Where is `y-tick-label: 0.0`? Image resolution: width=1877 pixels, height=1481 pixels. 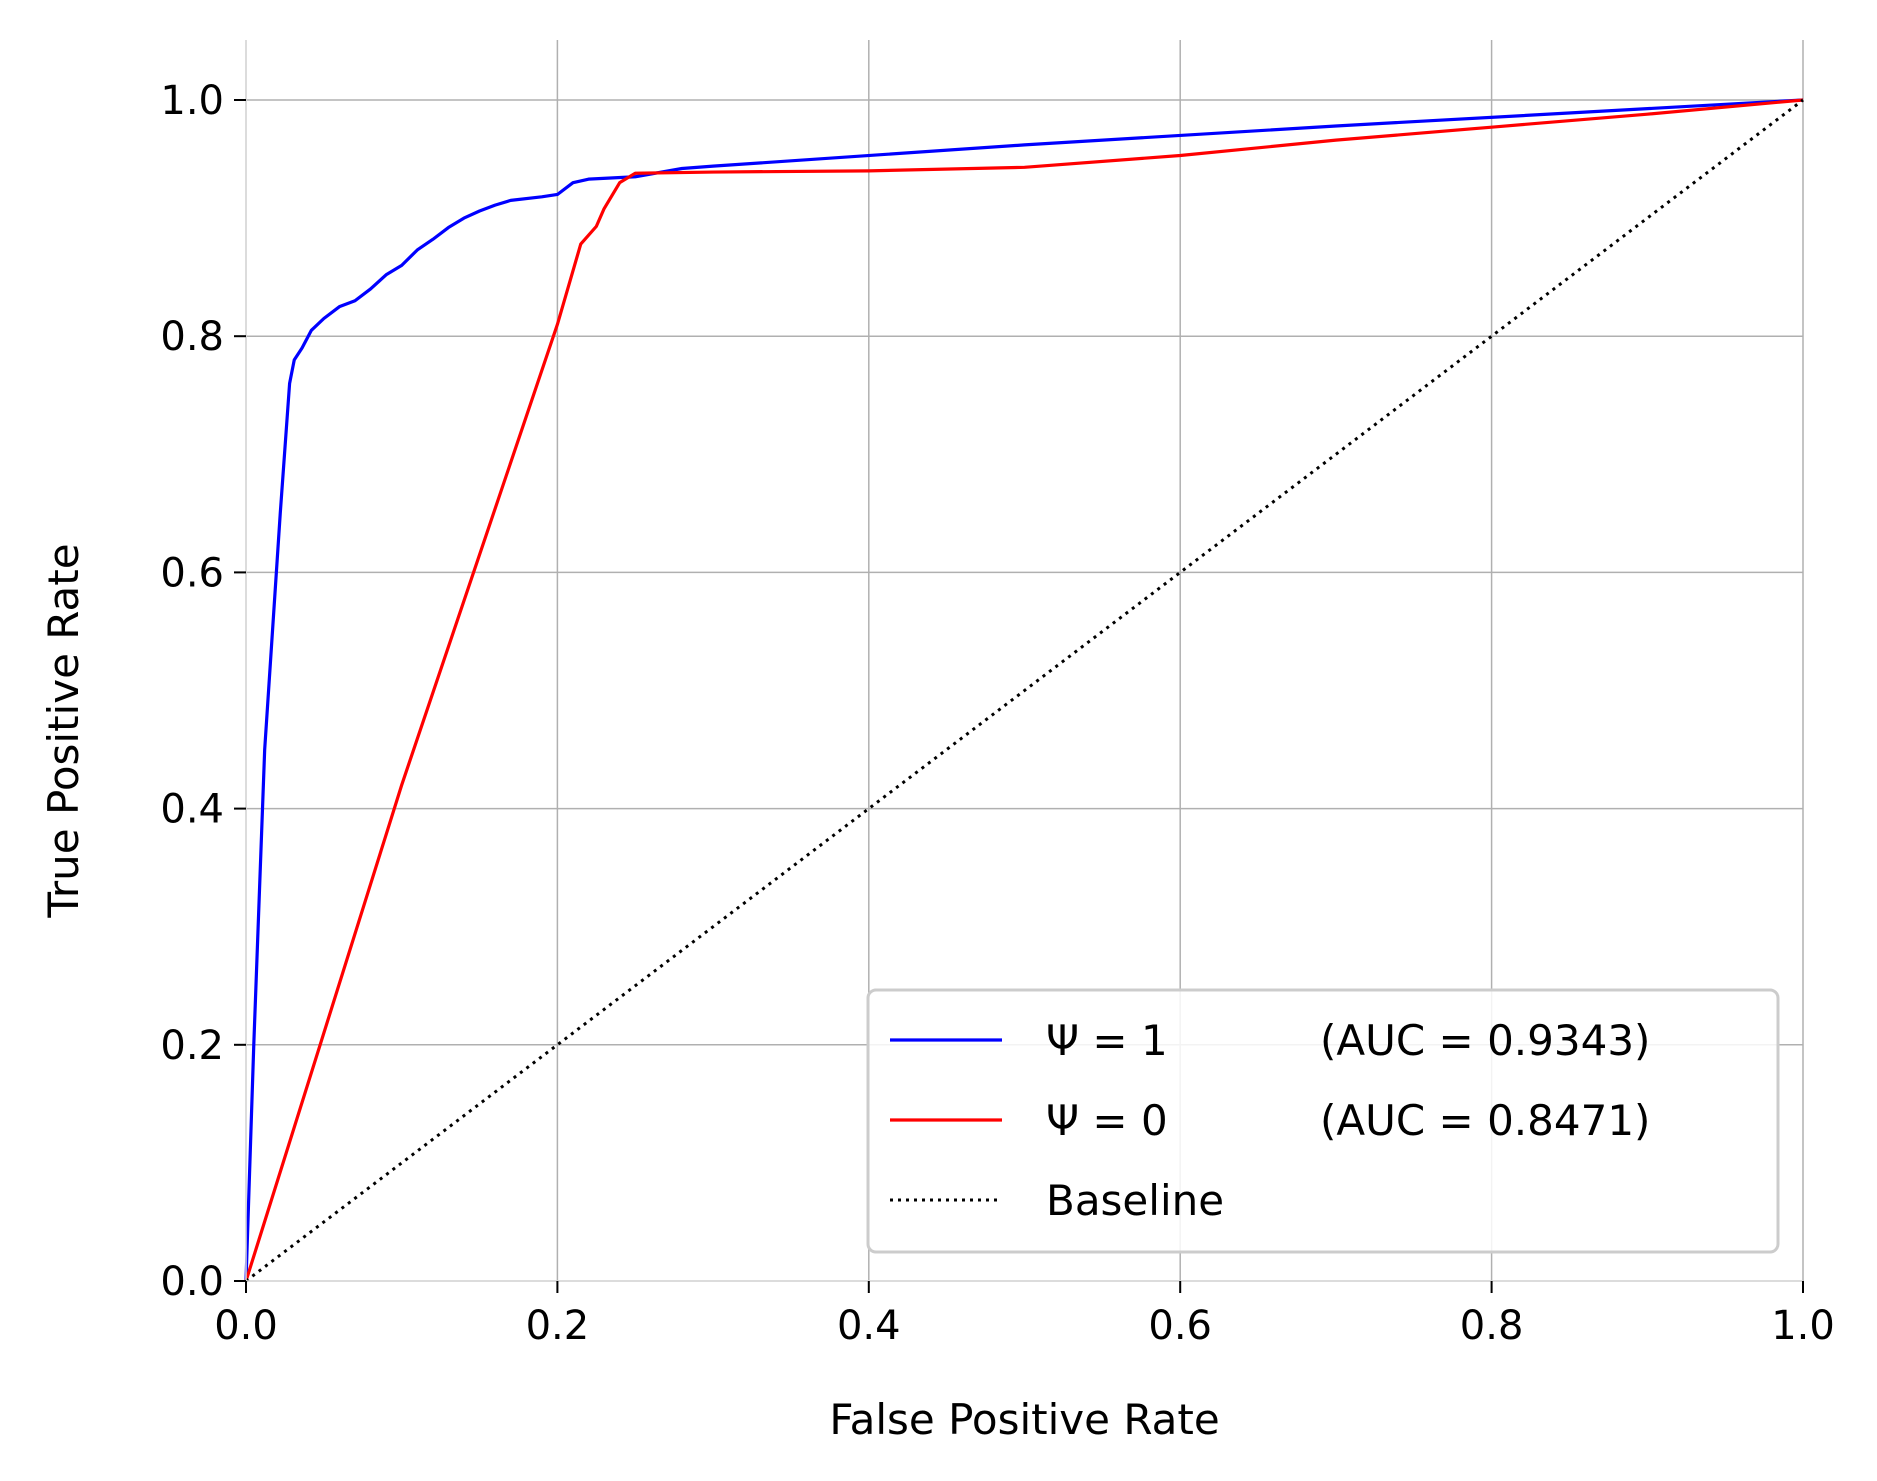
y-tick-label: 0.0 is located at coordinates (192, 1282).